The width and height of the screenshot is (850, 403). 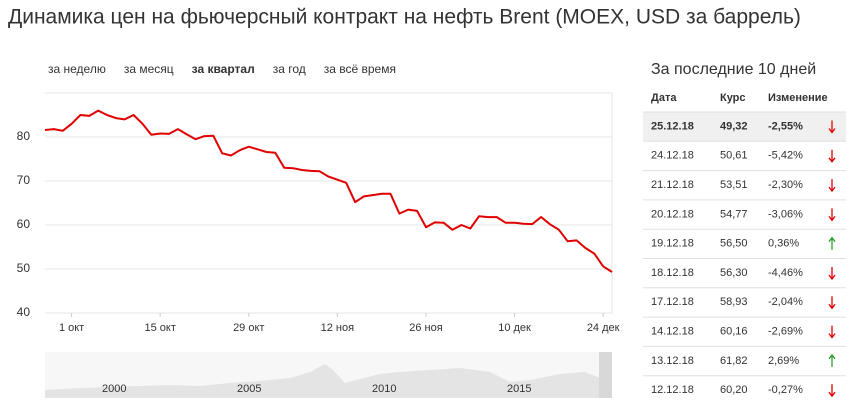 I want to click on tab: за всё время, so click(x=360, y=69).